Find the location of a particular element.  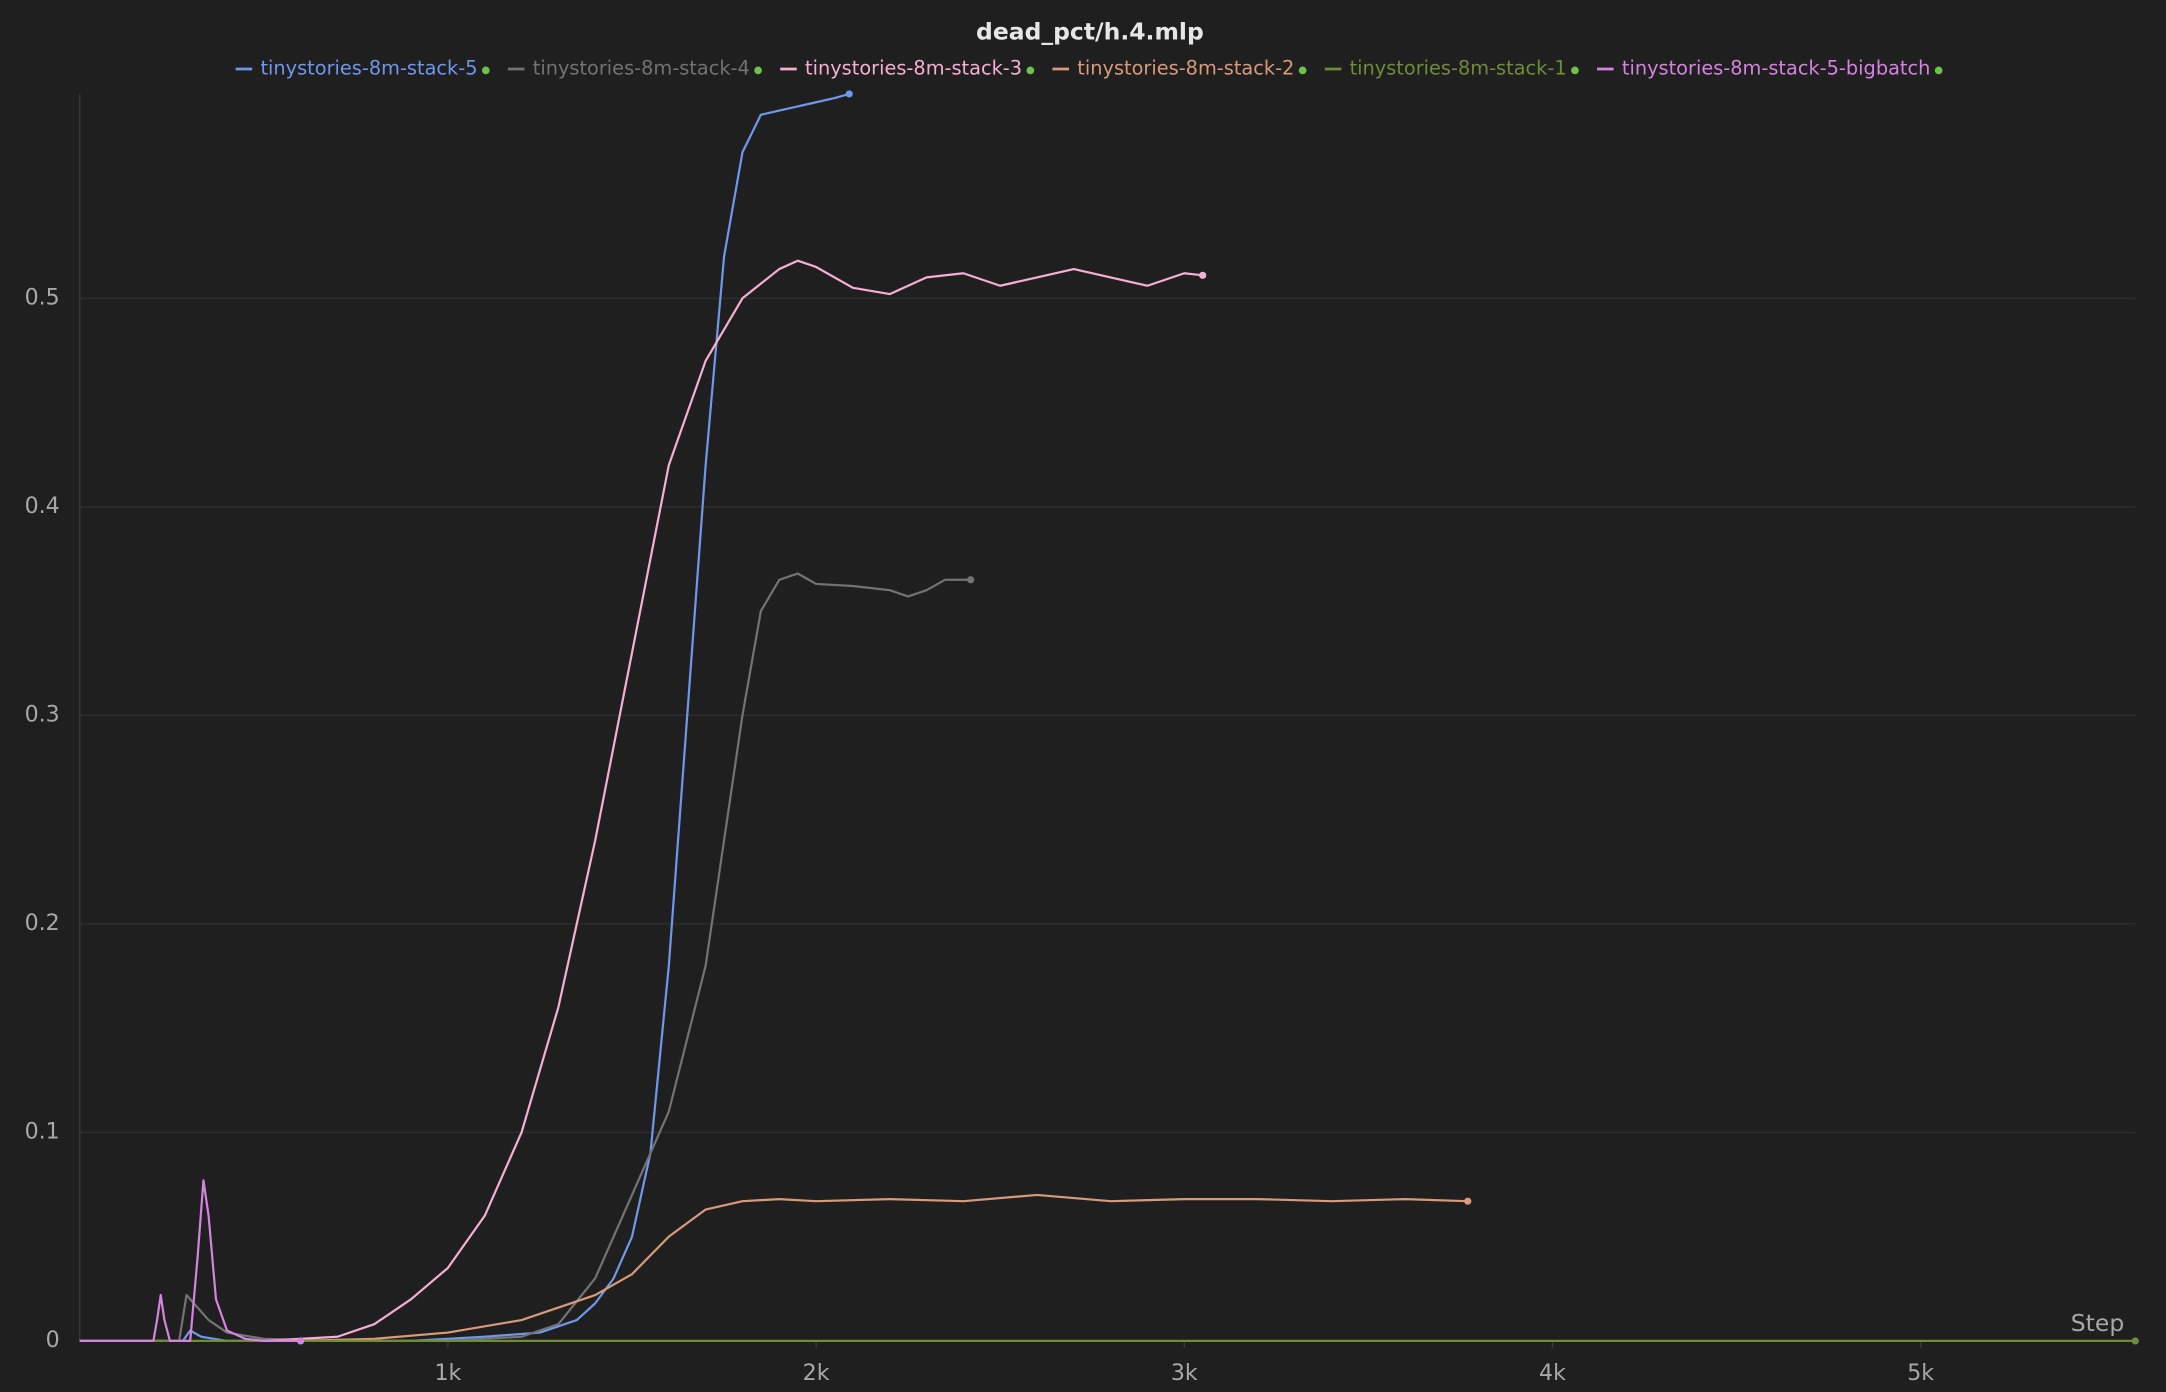

x-tick-label: 5k is located at coordinates (1920, 1373).